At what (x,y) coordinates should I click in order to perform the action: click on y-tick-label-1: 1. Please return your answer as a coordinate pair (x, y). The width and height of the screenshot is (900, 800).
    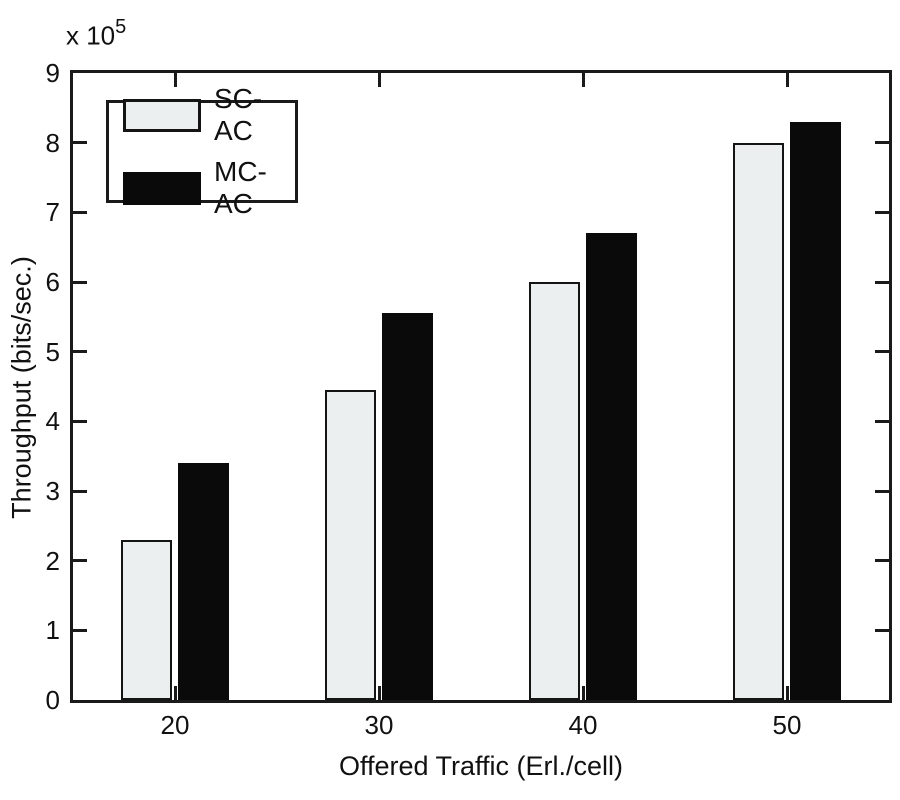
    Looking at the image, I should click on (52, 630).